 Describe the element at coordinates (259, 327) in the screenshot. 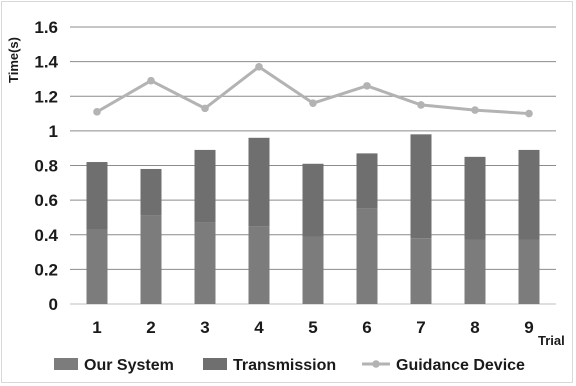

I see `x-tick-label: 4` at that location.